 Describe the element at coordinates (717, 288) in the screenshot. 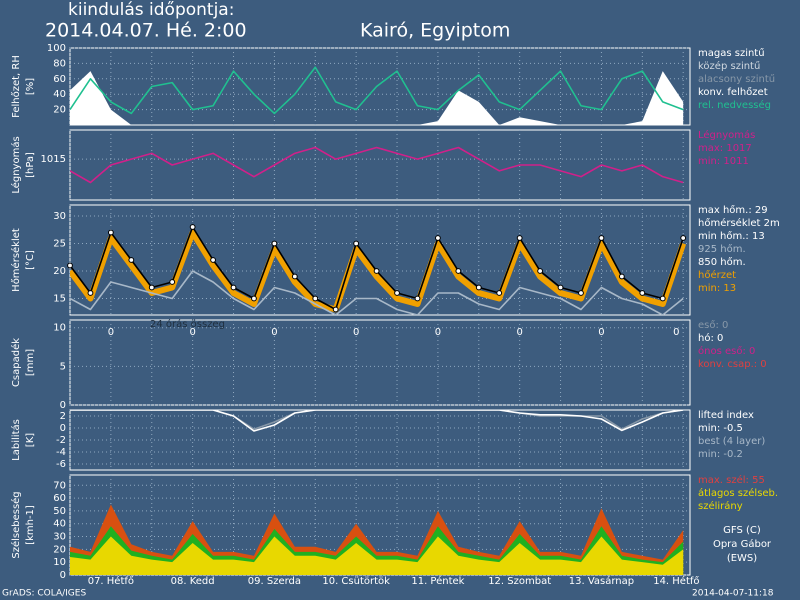

I see `legend-entry: min: 13` at that location.